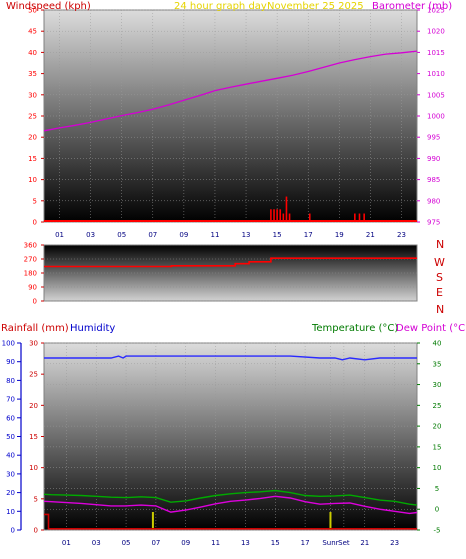 The width and height of the screenshot is (466, 559). Describe the element at coordinates (436, 32) in the screenshot. I see `baro-tick-label: 1020` at that location.